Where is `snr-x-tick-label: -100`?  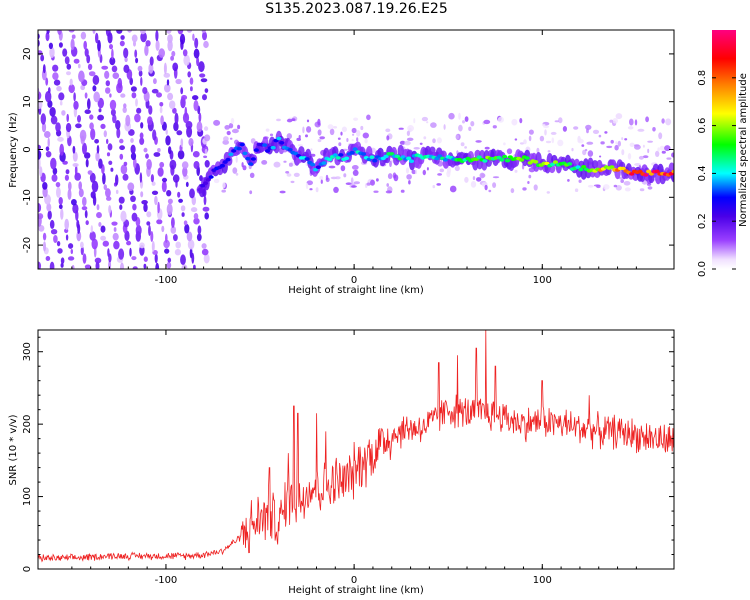
snr-x-tick-label: -100 is located at coordinates (166, 580).